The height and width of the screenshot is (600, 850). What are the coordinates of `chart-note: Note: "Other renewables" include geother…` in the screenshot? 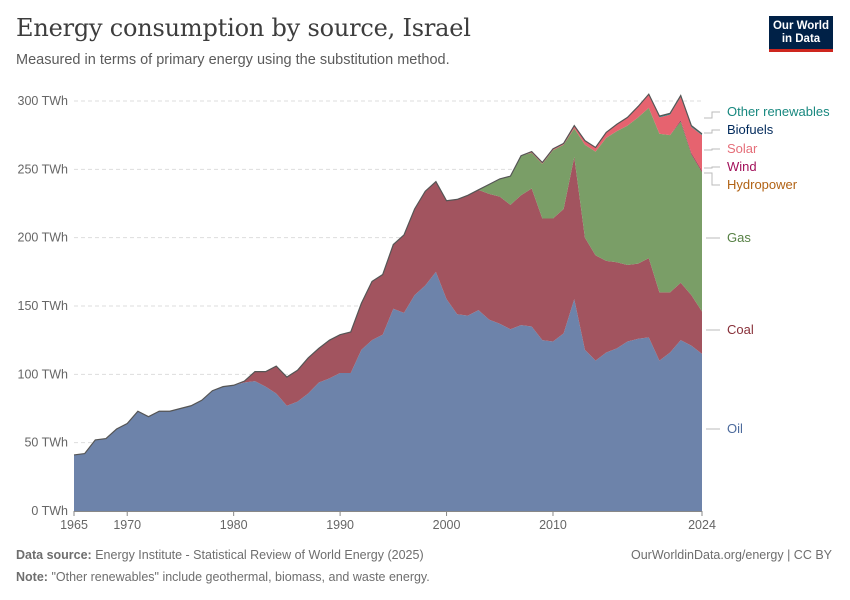 It's located at (223, 577).